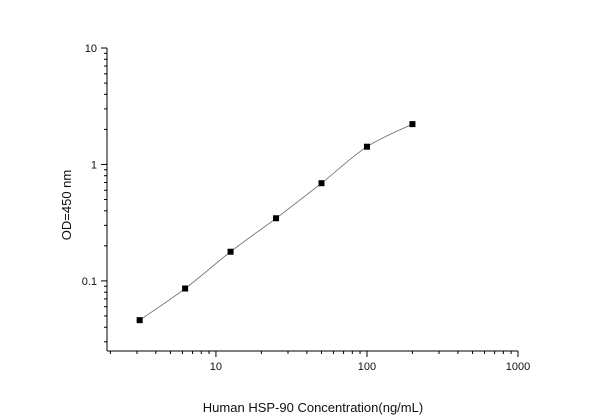 Image resolution: width=600 pixels, height=419 pixels. I want to click on x-axis-title: Human HSP-90 Concentration(ng/mL), so click(313, 407).